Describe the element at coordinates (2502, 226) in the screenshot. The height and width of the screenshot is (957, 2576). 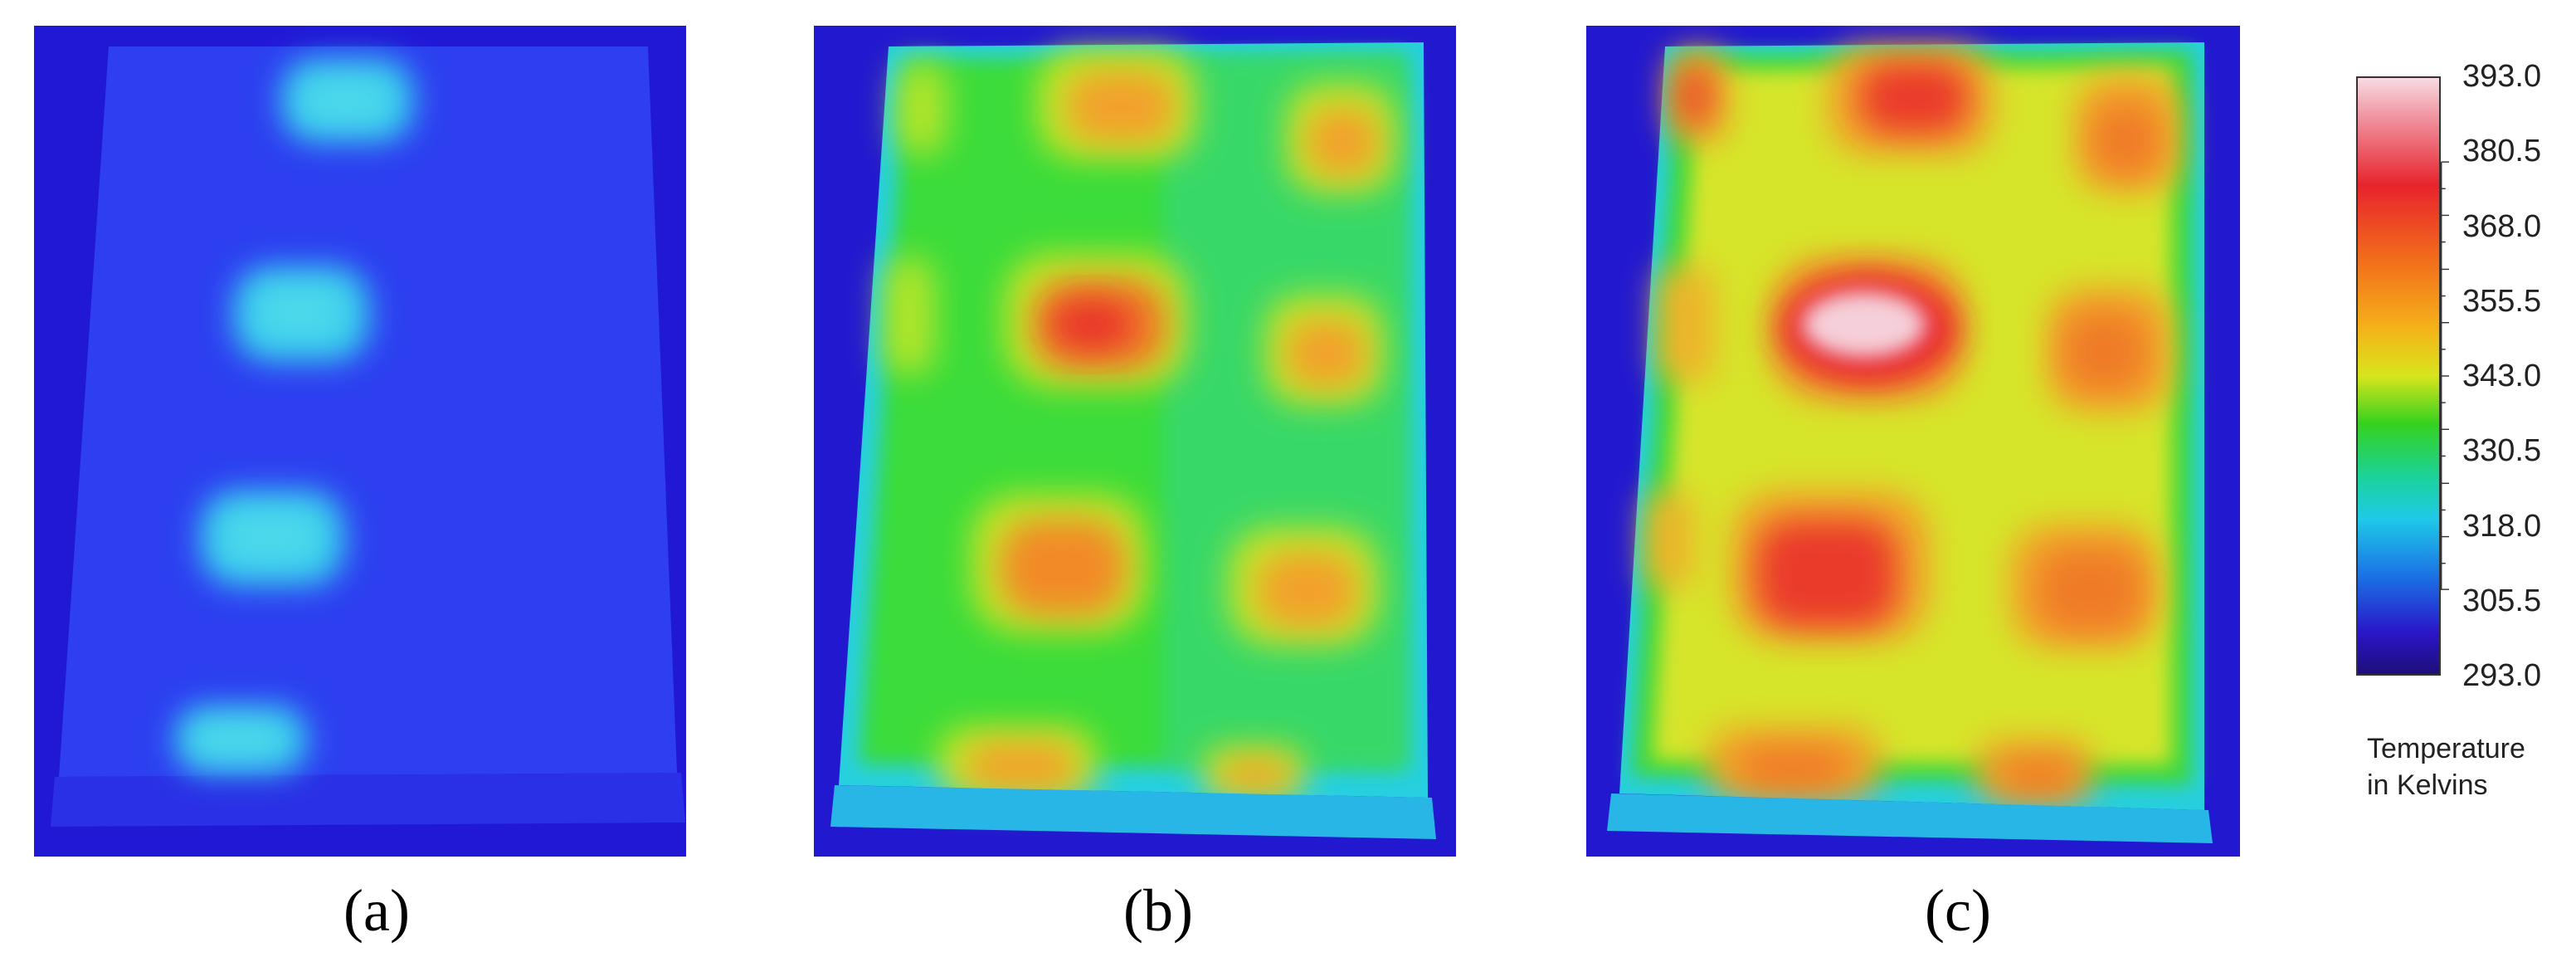
I see `colorbar-tick-label: 368.0` at that location.